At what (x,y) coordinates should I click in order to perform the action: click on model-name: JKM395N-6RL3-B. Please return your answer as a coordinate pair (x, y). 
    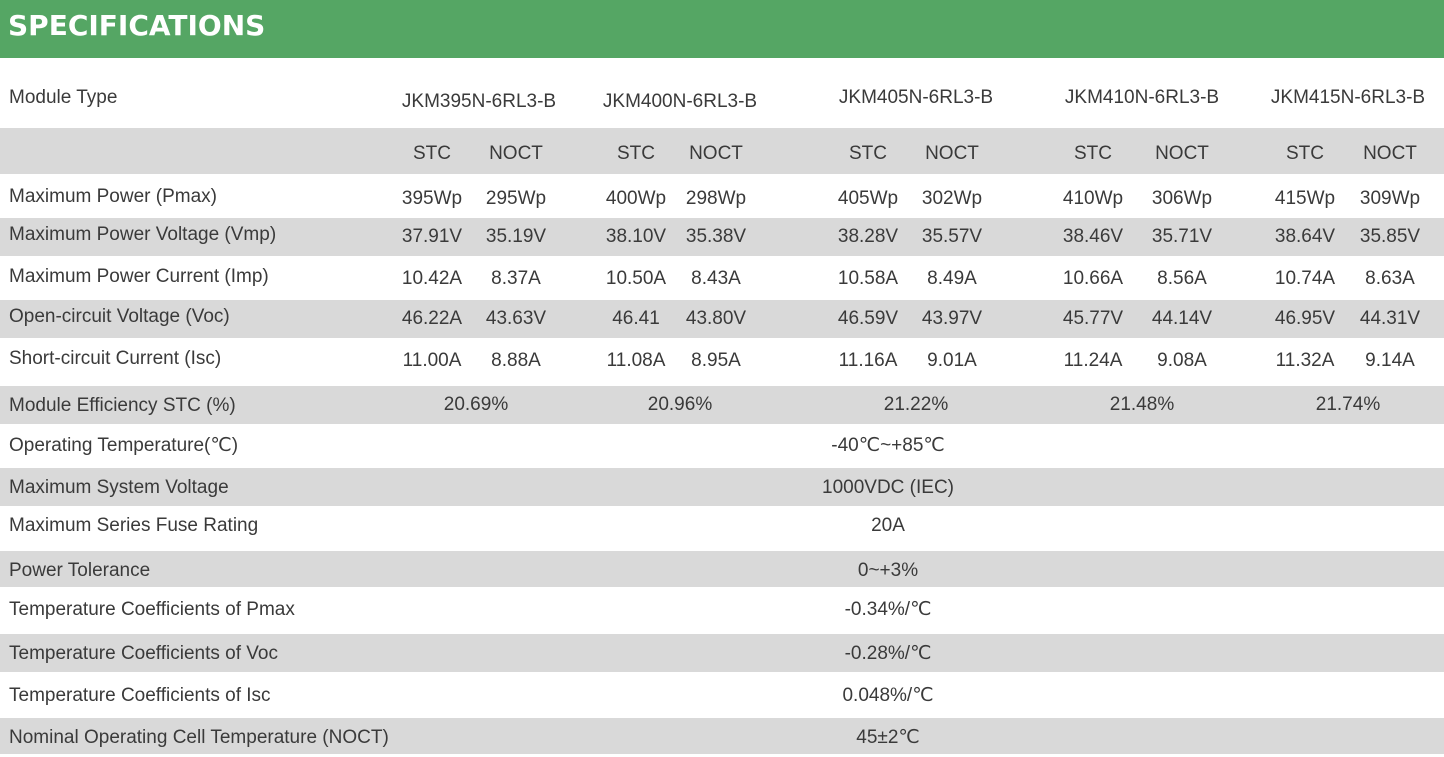
    Looking at the image, I should click on (479, 101).